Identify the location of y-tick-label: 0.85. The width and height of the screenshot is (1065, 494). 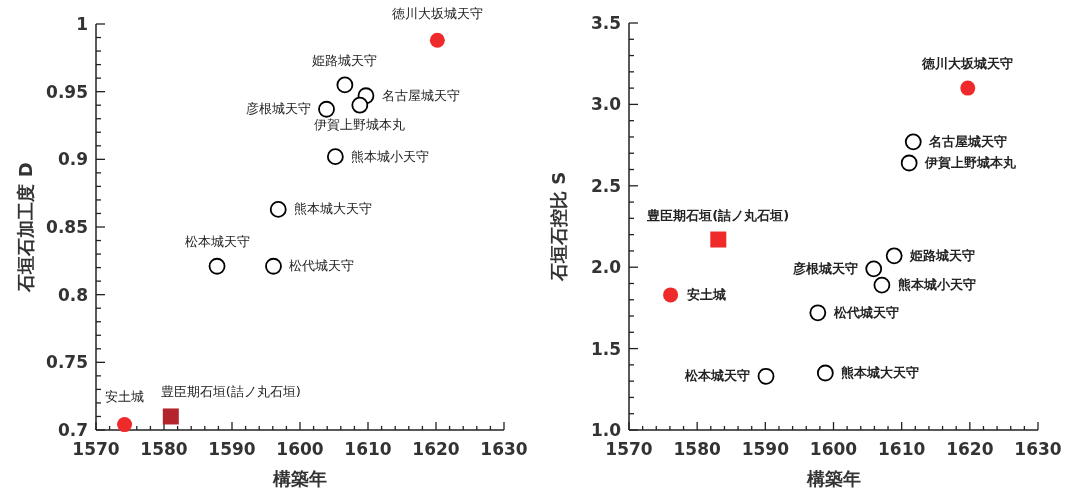
(67, 227).